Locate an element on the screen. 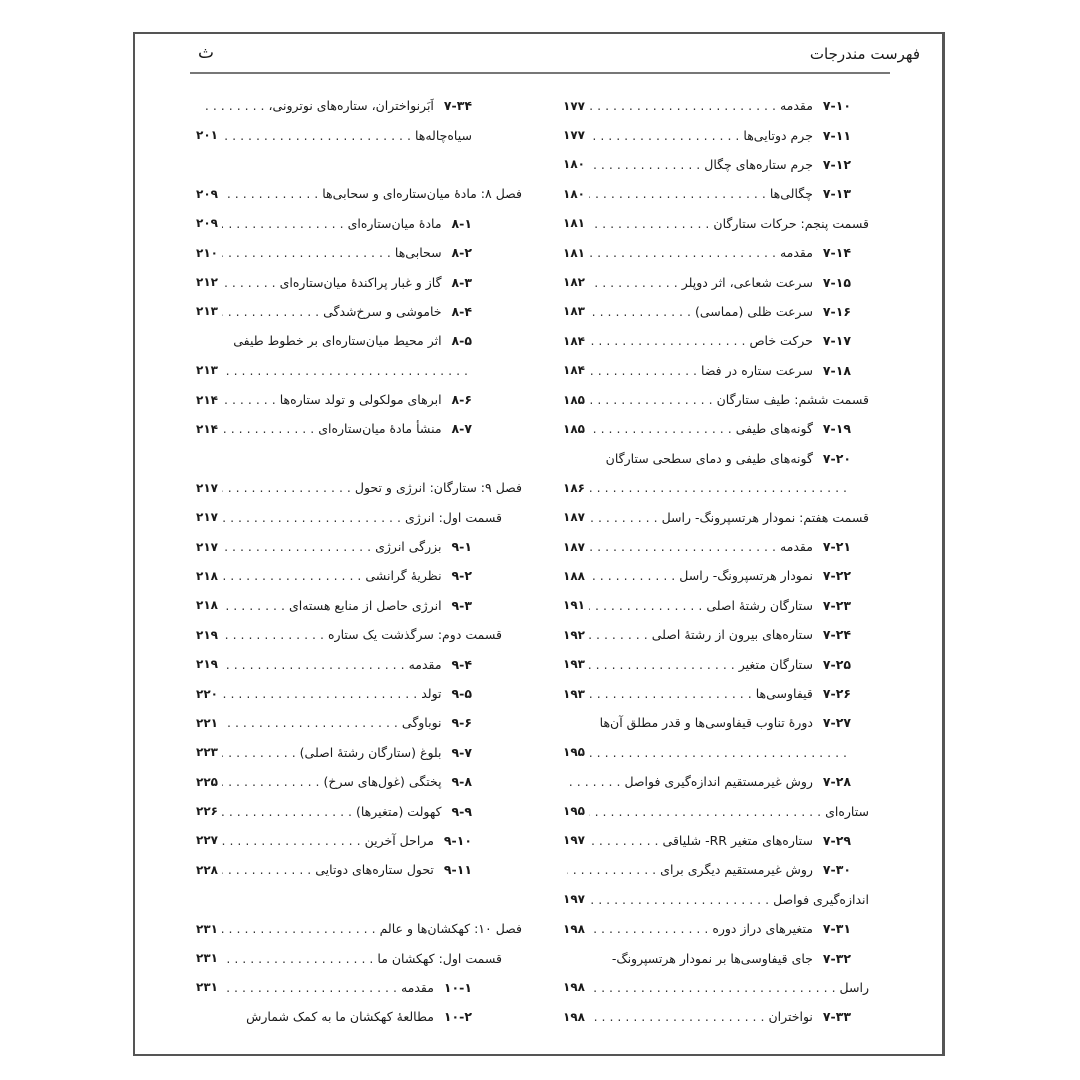  toc-entry-item: ۷-۳۰ روش غیرمستقیم دیگری برای is located at coordinates (716, 869).